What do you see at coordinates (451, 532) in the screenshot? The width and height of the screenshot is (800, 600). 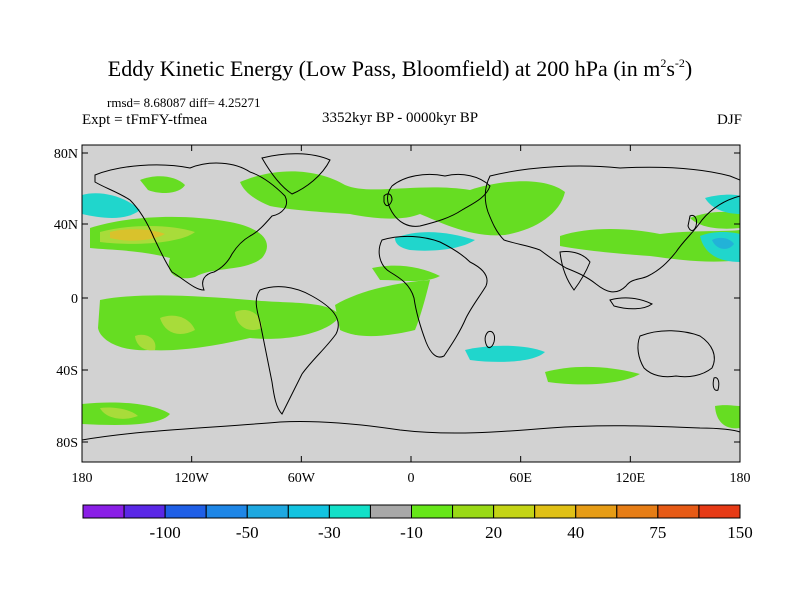 I see `colorbar-labels: -100 -50 -30 -10 20 40 75 150` at bounding box center [451, 532].